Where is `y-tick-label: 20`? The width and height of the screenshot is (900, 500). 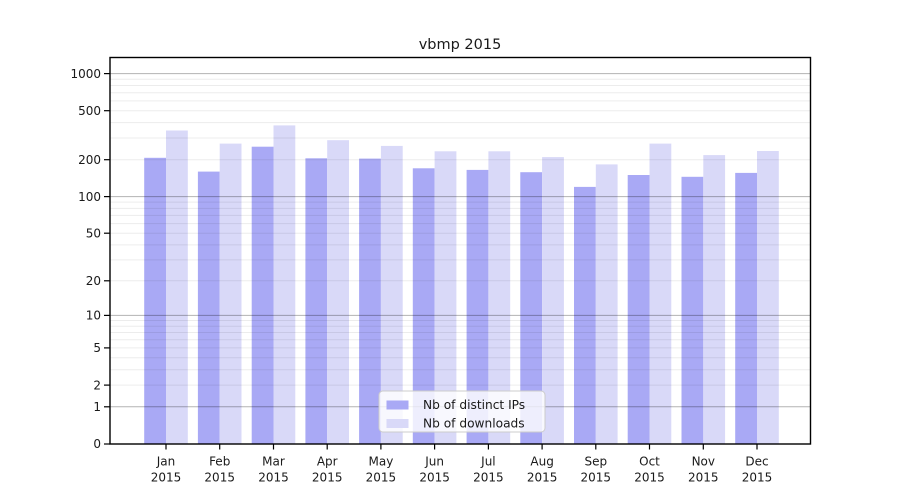 y-tick-label: 20 is located at coordinates (93, 281).